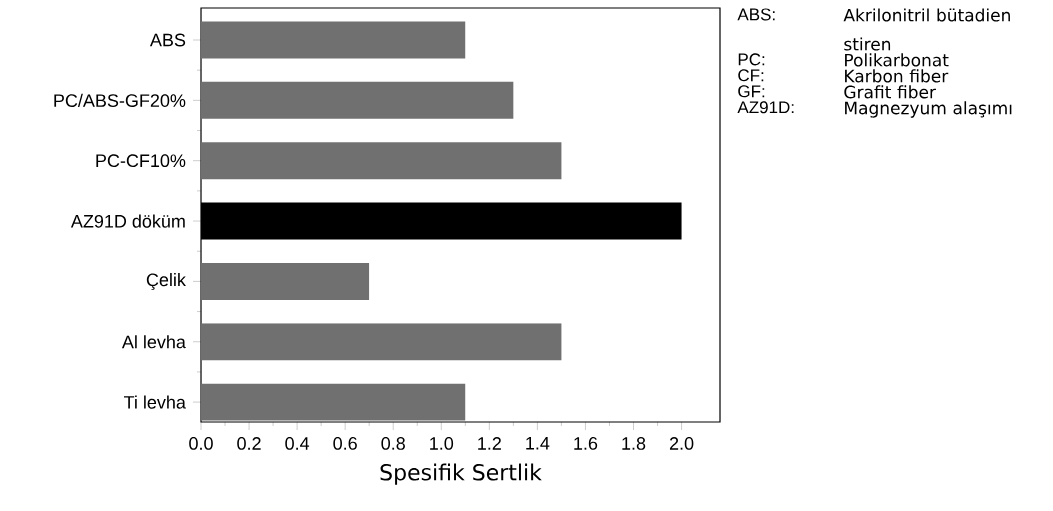  What do you see at coordinates (393, 443) in the screenshot?
I see `x-tick-label: 0.8` at bounding box center [393, 443].